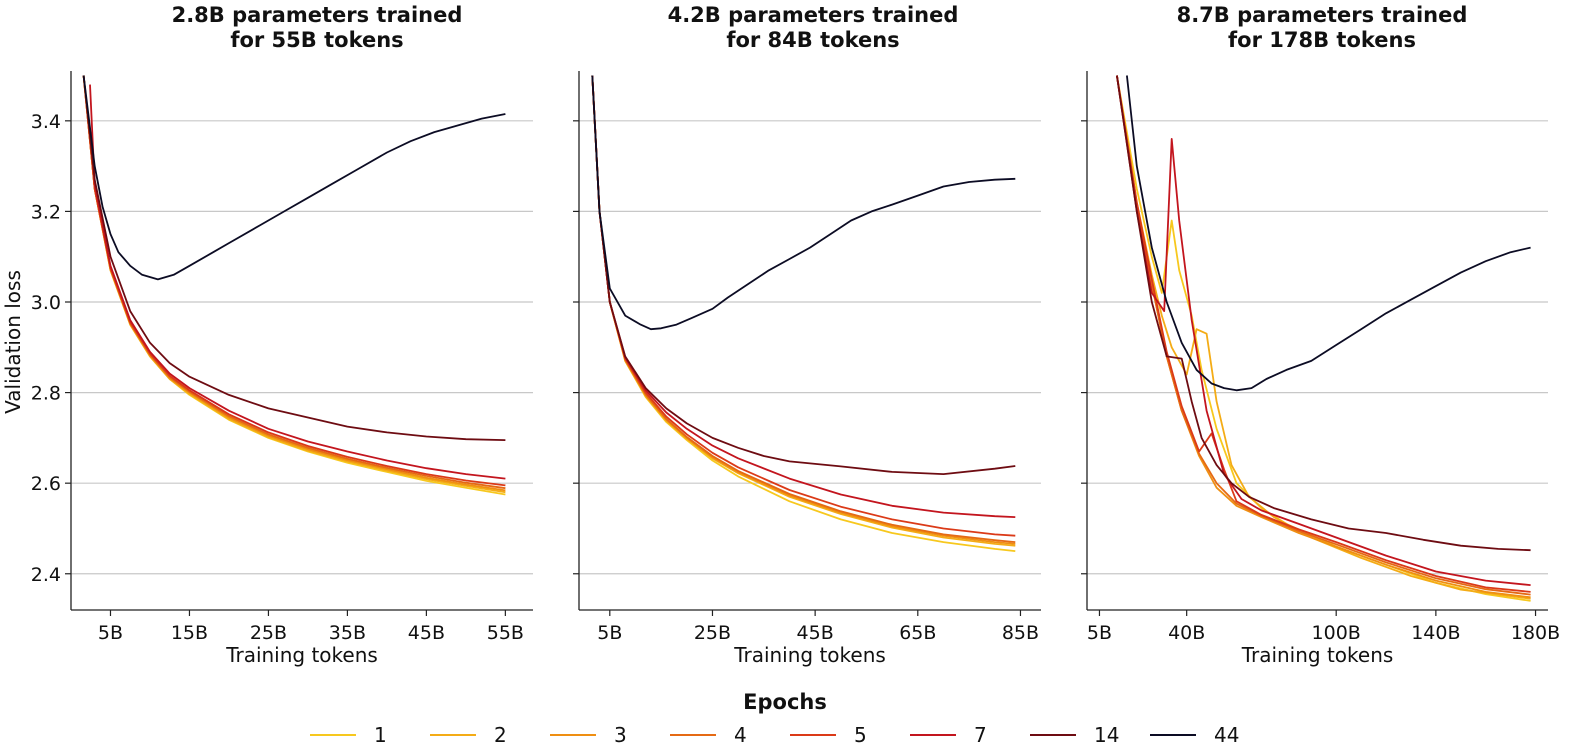  What do you see at coordinates (1186, 633) in the screenshot?
I see `x-tick-label: 40B` at bounding box center [1186, 633].